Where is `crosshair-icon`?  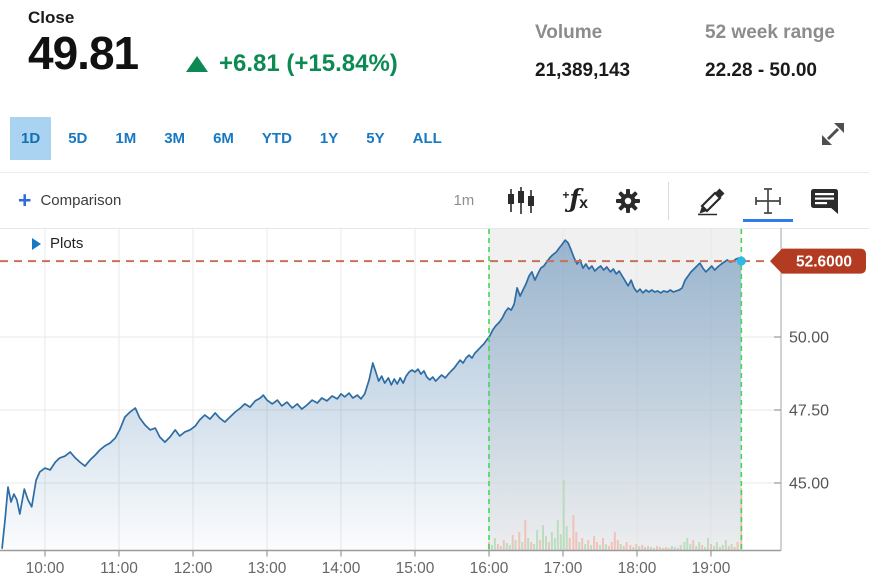 crosshair-icon is located at coordinates (768, 200).